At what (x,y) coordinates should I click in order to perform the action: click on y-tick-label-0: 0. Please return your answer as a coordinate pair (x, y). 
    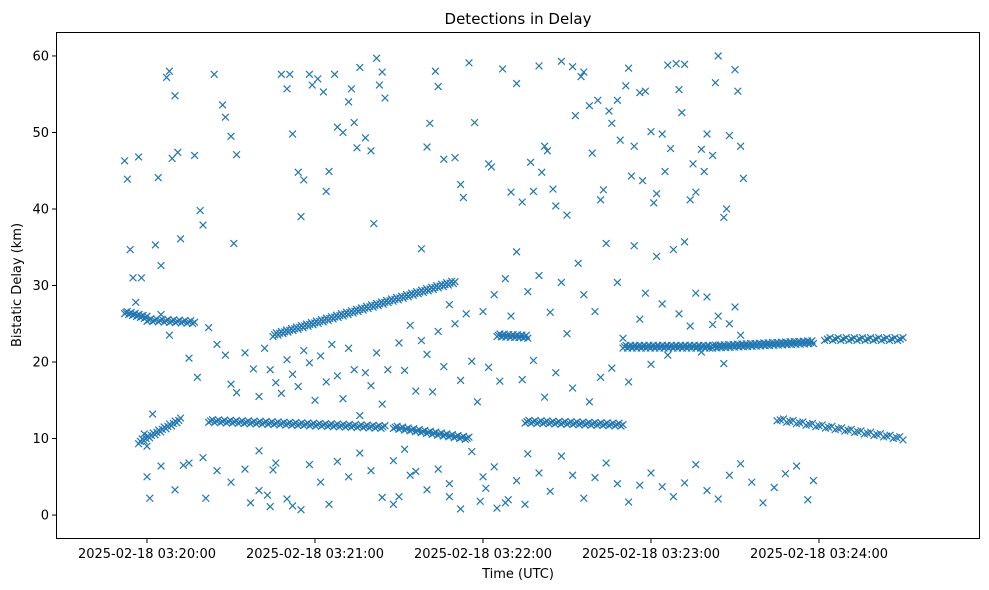
    Looking at the image, I should click on (45, 516).